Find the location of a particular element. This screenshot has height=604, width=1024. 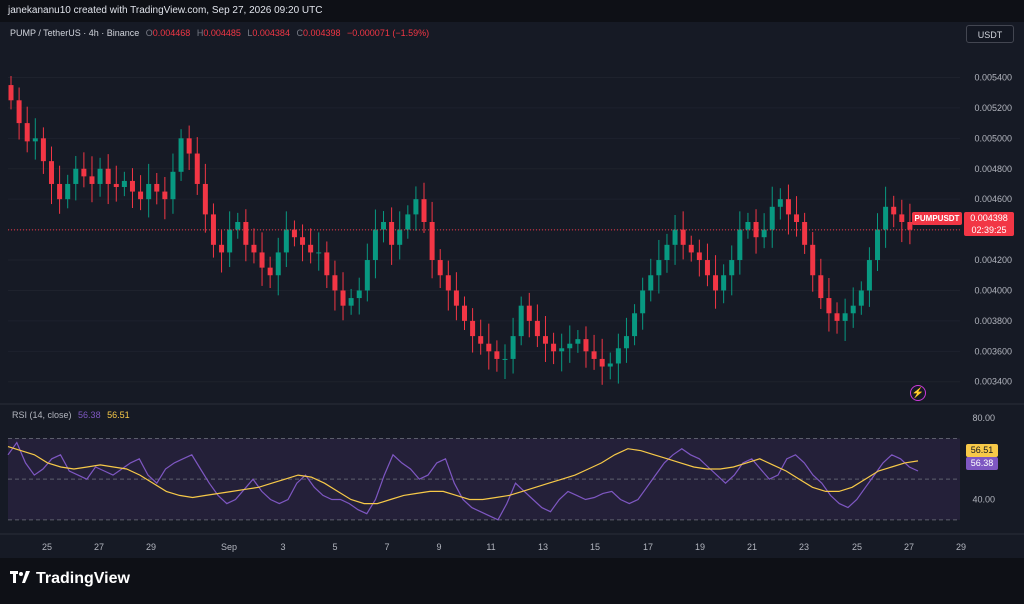

time-axis-label: 27 is located at coordinates (909, 547).